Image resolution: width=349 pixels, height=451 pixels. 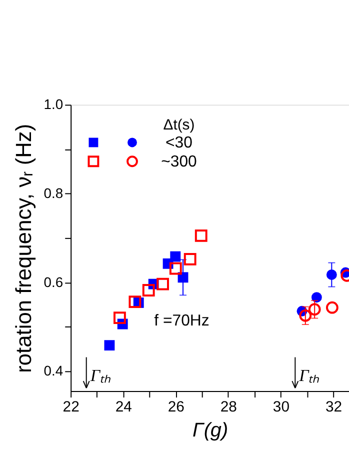 I want to click on legend-label: ~300, so click(x=179, y=161).